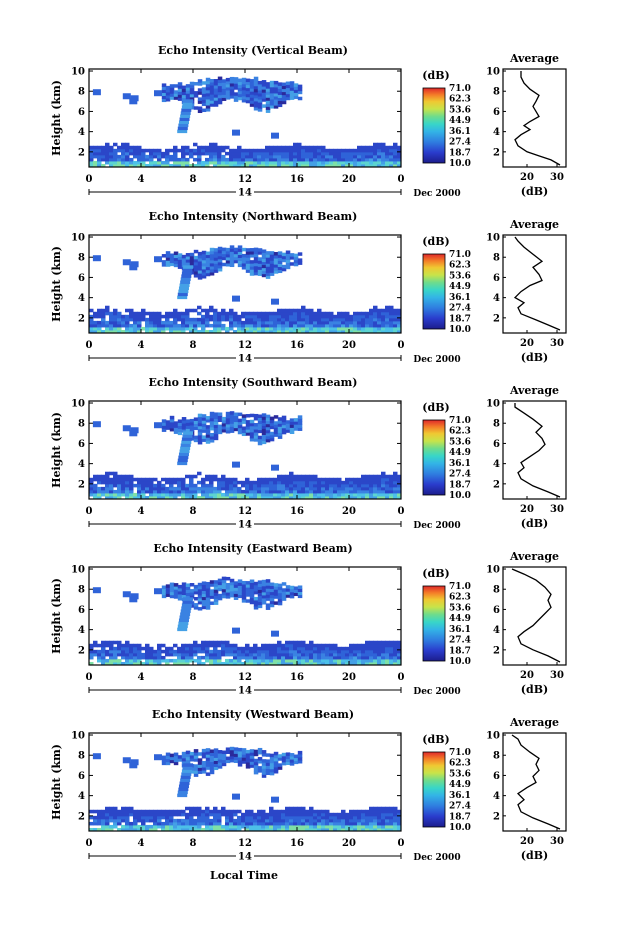 Image resolution: width=617 pixels, height=929 pixels. I want to click on panel-title: Echo Intensity (Westward Beam), so click(253, 714).